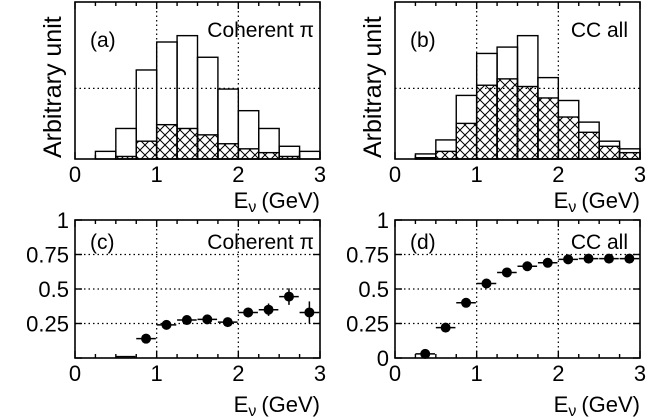  I want to click on panel-c-ytick-label: 0.75, so click(47, 255).